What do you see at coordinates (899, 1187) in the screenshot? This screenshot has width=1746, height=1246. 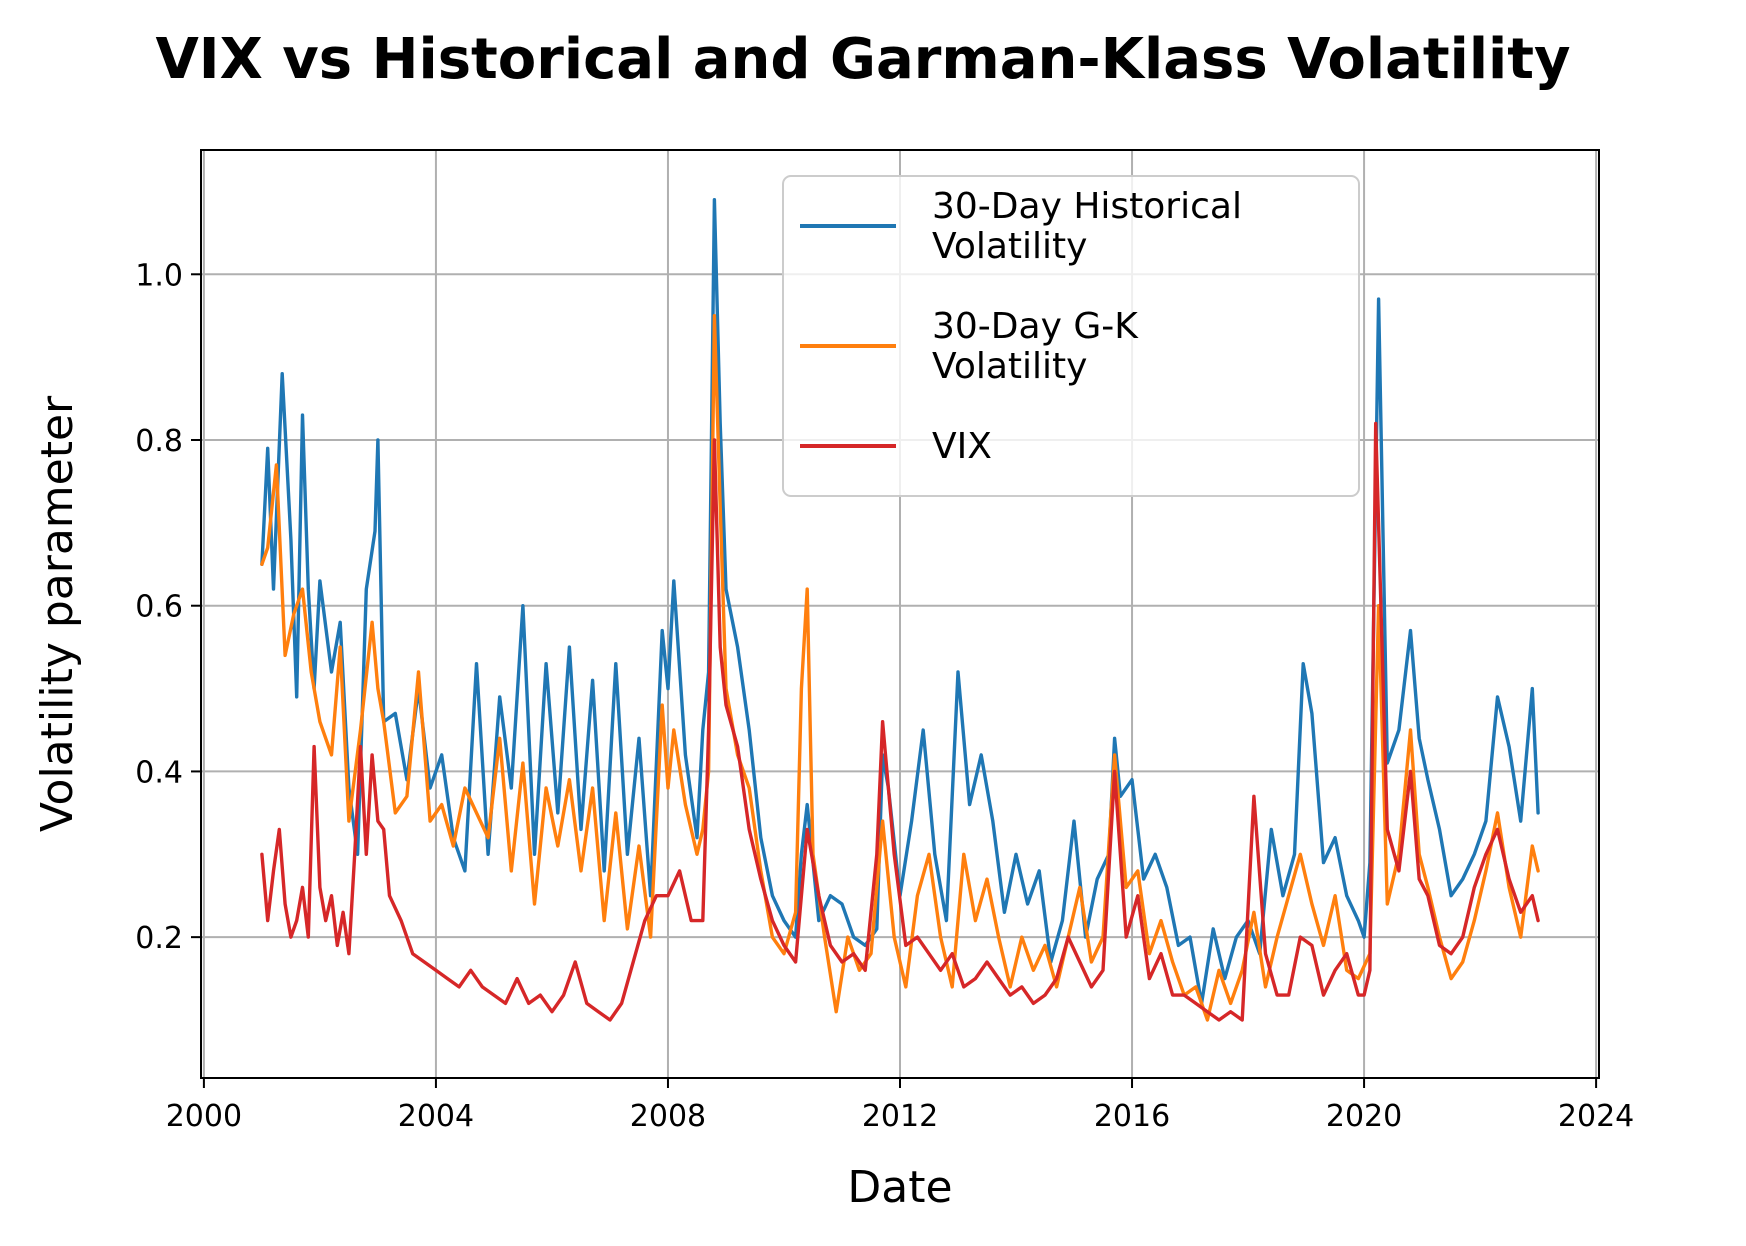 I see `x-axis-label: Date` at bounding box center [899, 1187].